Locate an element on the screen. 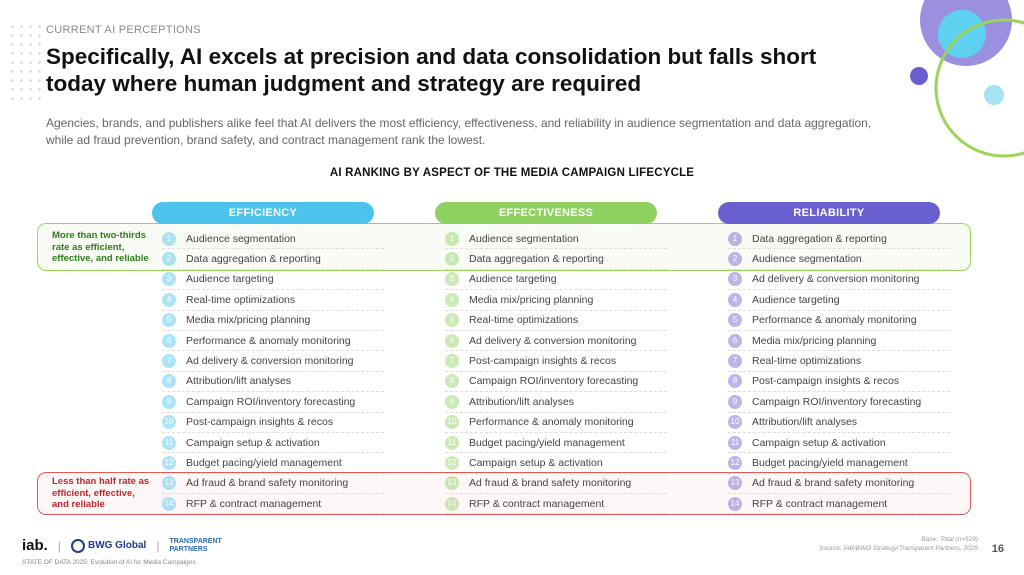 The height and width of the screenshot is (575, 1024). footer-logos: iab. | BWG Global | TRANSPARENT PARTNERS is located at coordinates (122, 545).